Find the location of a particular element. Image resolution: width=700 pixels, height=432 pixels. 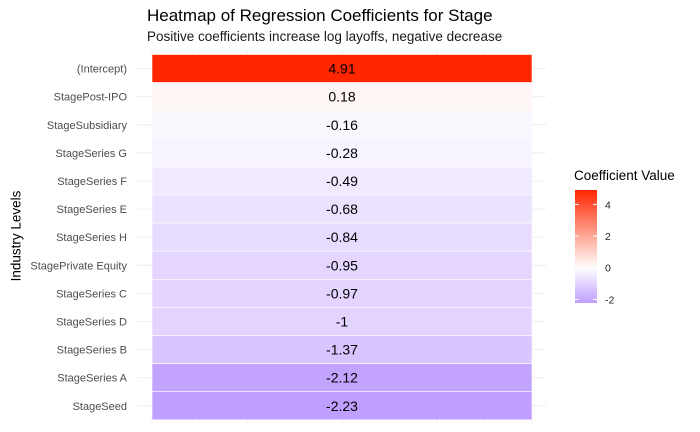

y-tick-label: StageSeries B is located at coordinates (92, 351).